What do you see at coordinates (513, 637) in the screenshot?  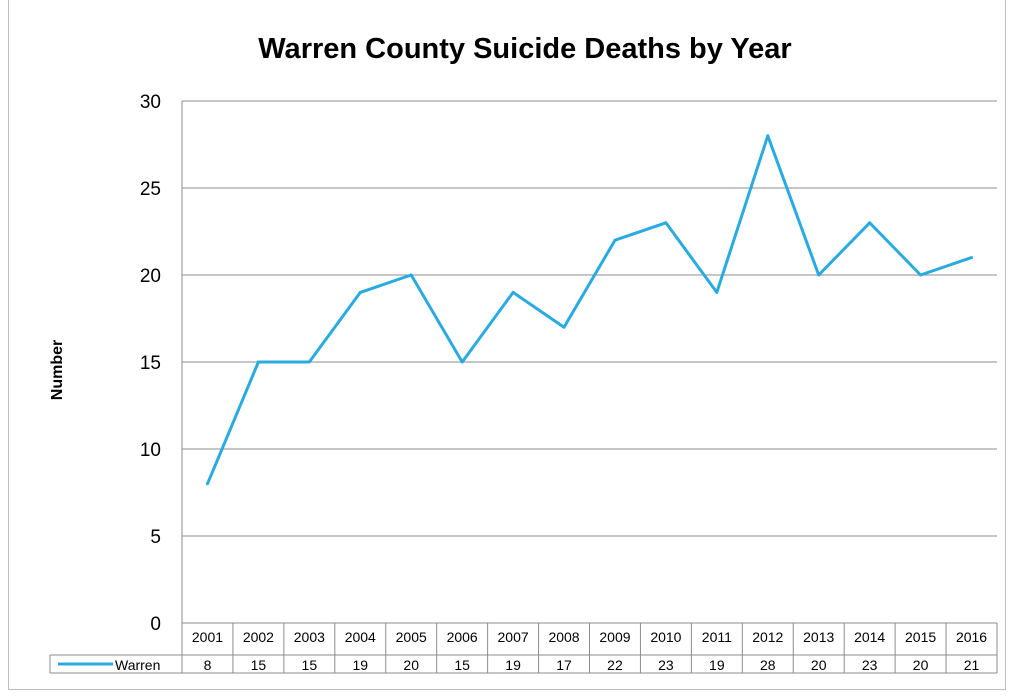 I see `x-tick-label: 2007` at bounding box center [513, 637].